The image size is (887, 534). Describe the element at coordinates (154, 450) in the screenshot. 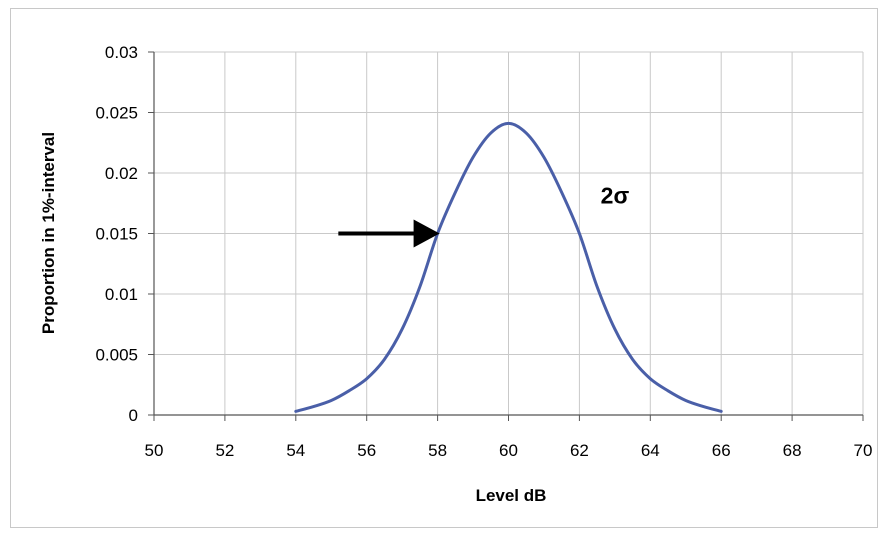

I see `x-tick-label-0: 50` at that location.